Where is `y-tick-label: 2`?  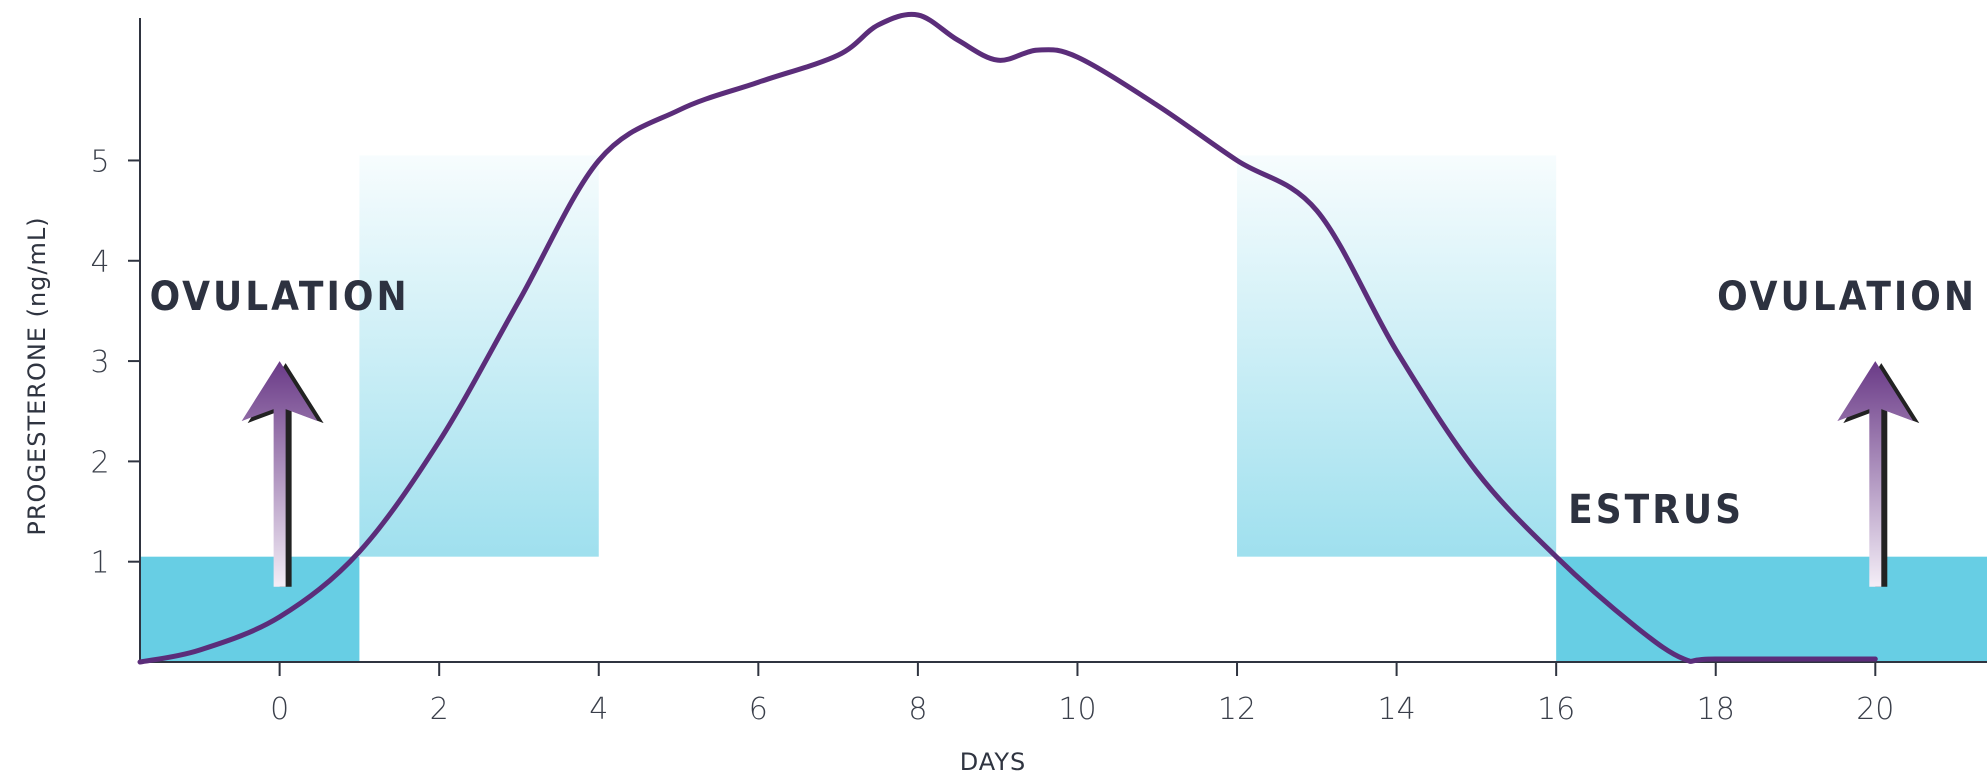 y-tick-label: 2 is located at coordinates (99, 462).